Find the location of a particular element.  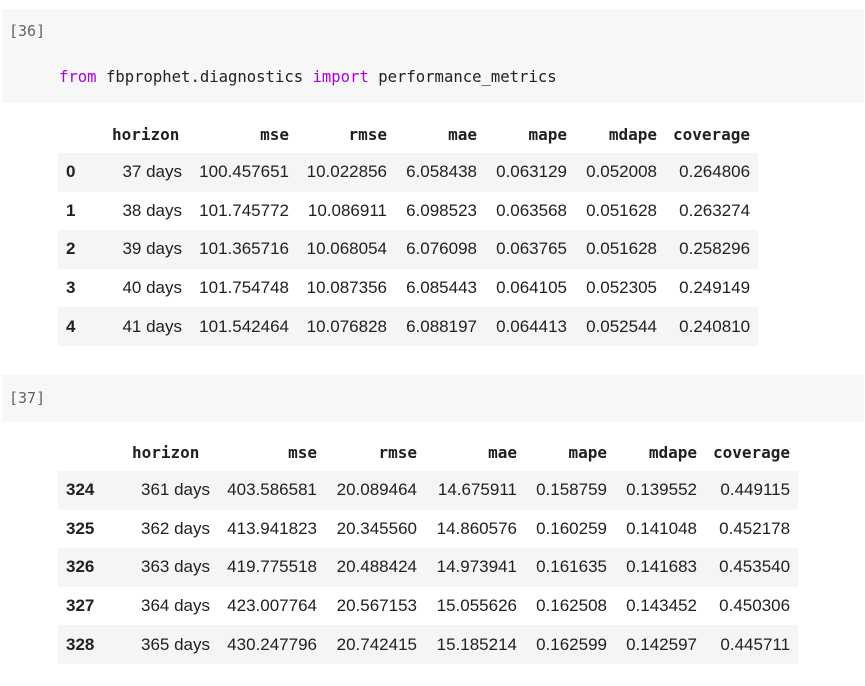

cell-rmse: 10.087356 is located at coordinates (346, 288).